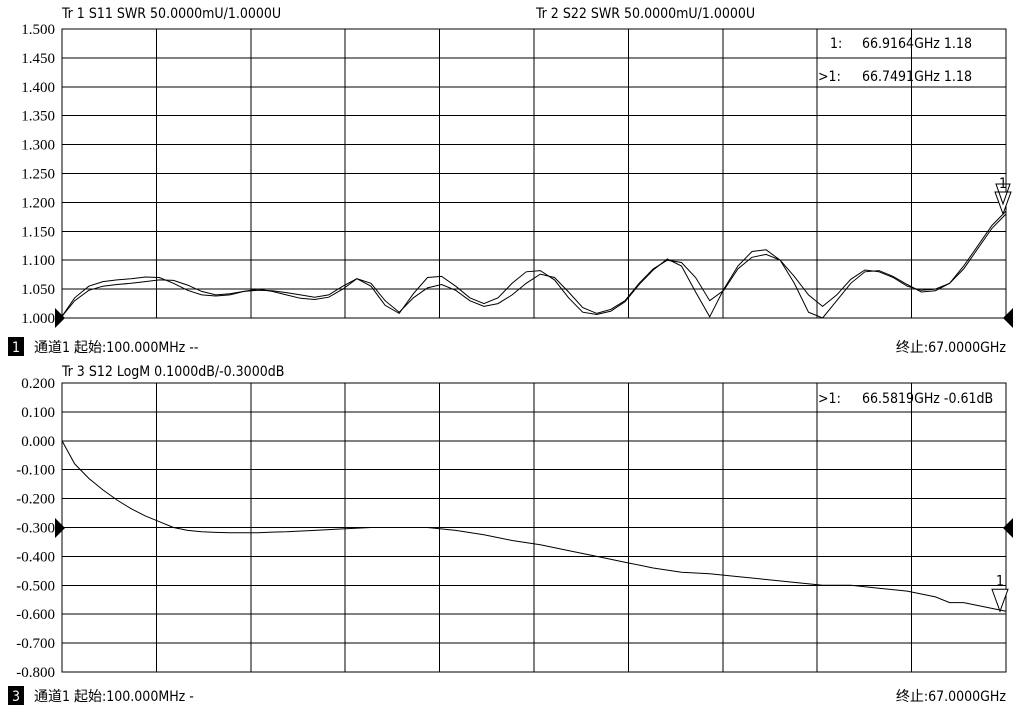 The width and height of the screenshot is (1020, 714). I want to click on y-tick-label: 1.200, so click(38, 203).